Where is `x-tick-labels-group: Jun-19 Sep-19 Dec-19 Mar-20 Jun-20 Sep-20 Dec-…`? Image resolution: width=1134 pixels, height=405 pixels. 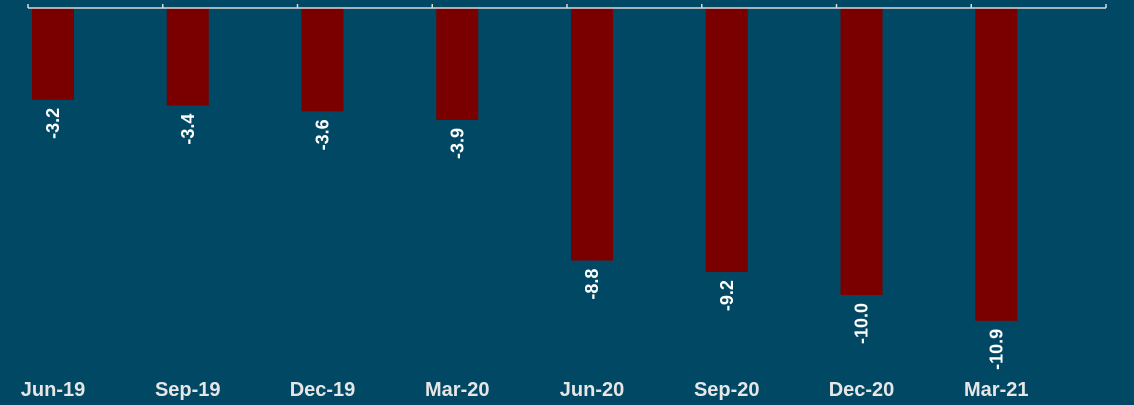 x-tick-labels-group: Jun-19 Sep-19 Dec-19 Mar-20 Jun-20 Sep-20 Dec-… is located at coordinates (525, 390).